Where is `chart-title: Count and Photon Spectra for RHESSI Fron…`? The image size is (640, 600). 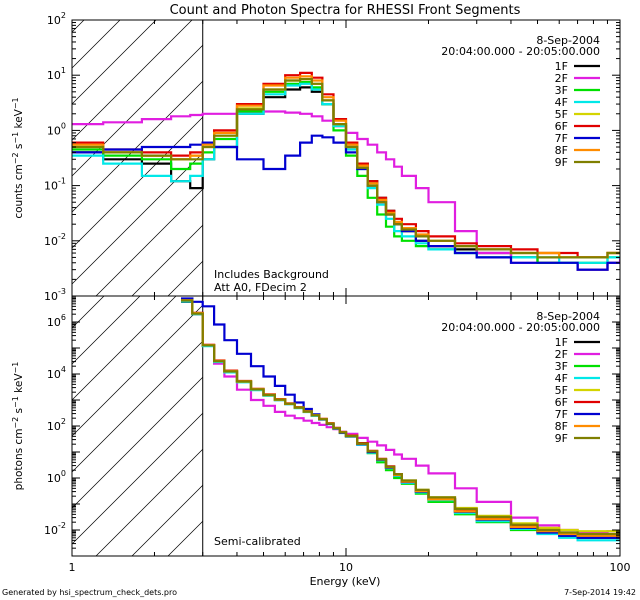 chart-title: Count and Photon Spectra for RHESSI Fron… is located at coordinates (345, 10).